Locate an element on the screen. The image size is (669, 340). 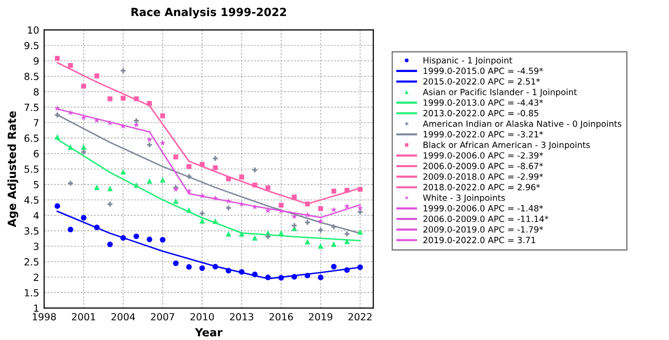
x-tick-label: 2013 is located at coordinates (242, 316).